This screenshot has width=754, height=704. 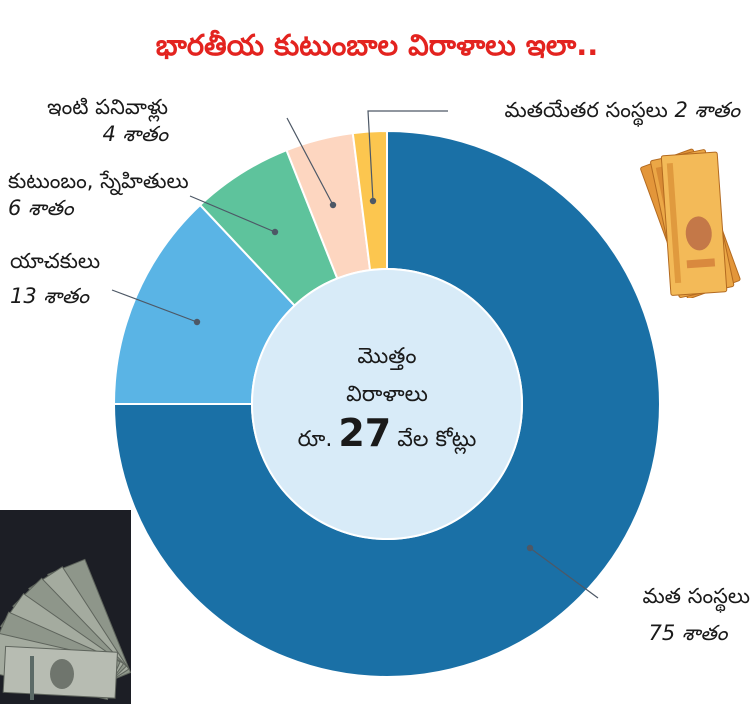 What do you see at coordinates (197, 322) in the screenshot?
I see `leader-dot-beggars` at bounding box center [197, 322].